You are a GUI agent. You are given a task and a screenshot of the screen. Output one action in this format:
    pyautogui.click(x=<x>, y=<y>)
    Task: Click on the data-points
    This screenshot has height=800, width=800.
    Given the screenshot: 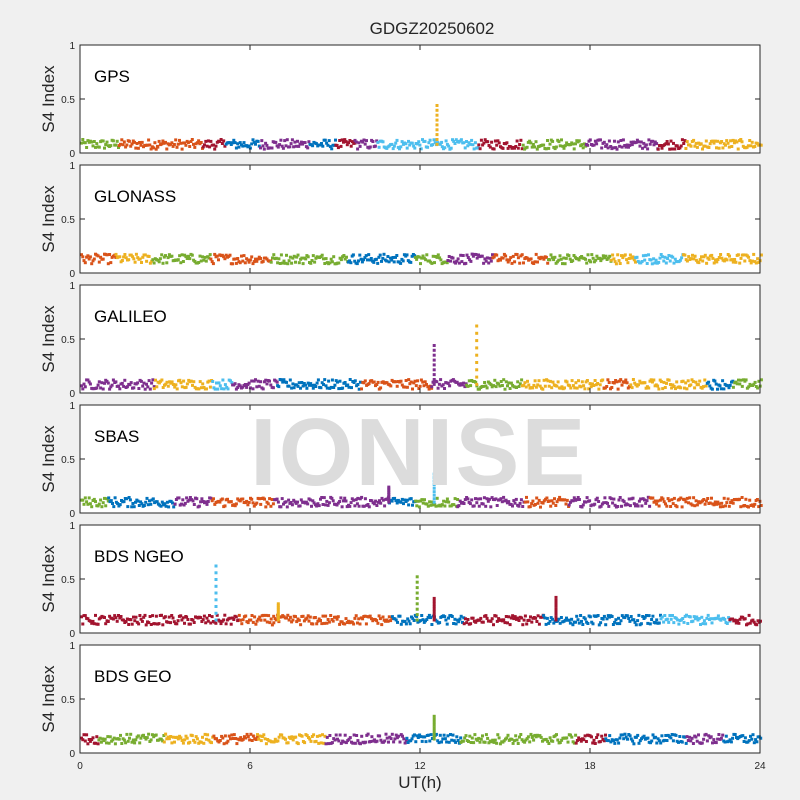 What is the action you would take?
    pyautogui.click(x=421, y=730)
    